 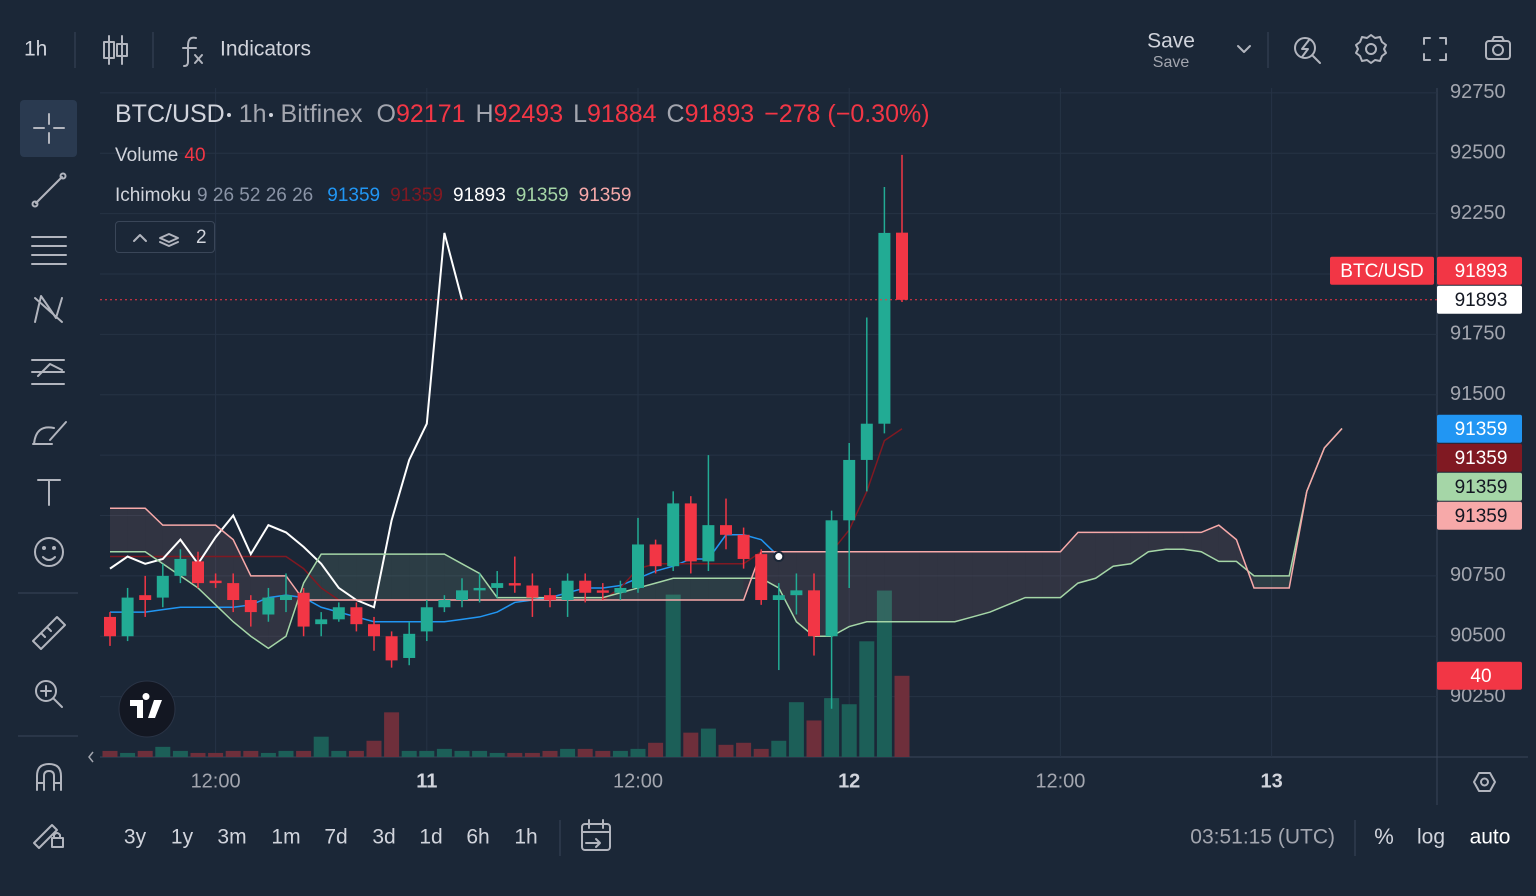 What do you see at coordinates (285, 837) in the screenshot?
I see `range-button: 1m` at bounding box center [285, 837].